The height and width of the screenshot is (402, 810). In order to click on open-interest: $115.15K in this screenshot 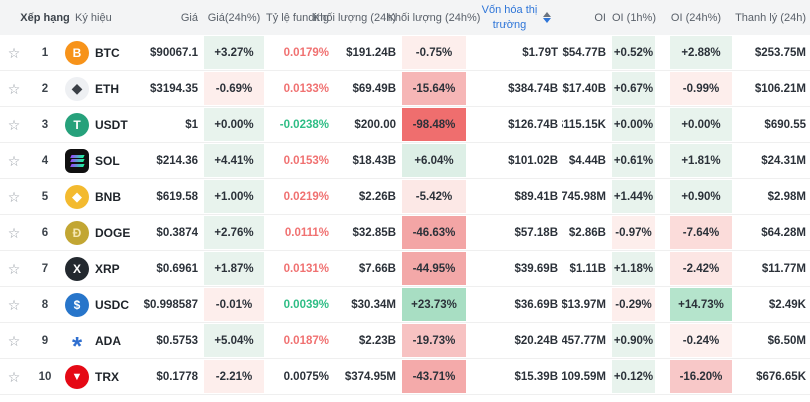, I will do `click(584, 124)`.